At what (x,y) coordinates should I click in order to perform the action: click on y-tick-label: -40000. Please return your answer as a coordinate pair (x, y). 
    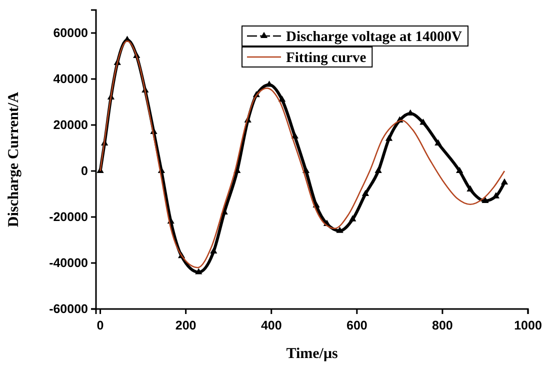
    Looking at the image, I should click on (68, 263).